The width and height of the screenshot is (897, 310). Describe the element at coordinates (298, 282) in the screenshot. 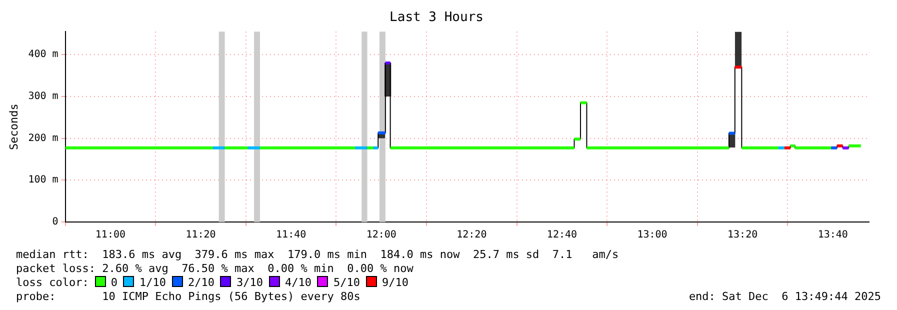

I see `legend-label: 4/10` at that location.